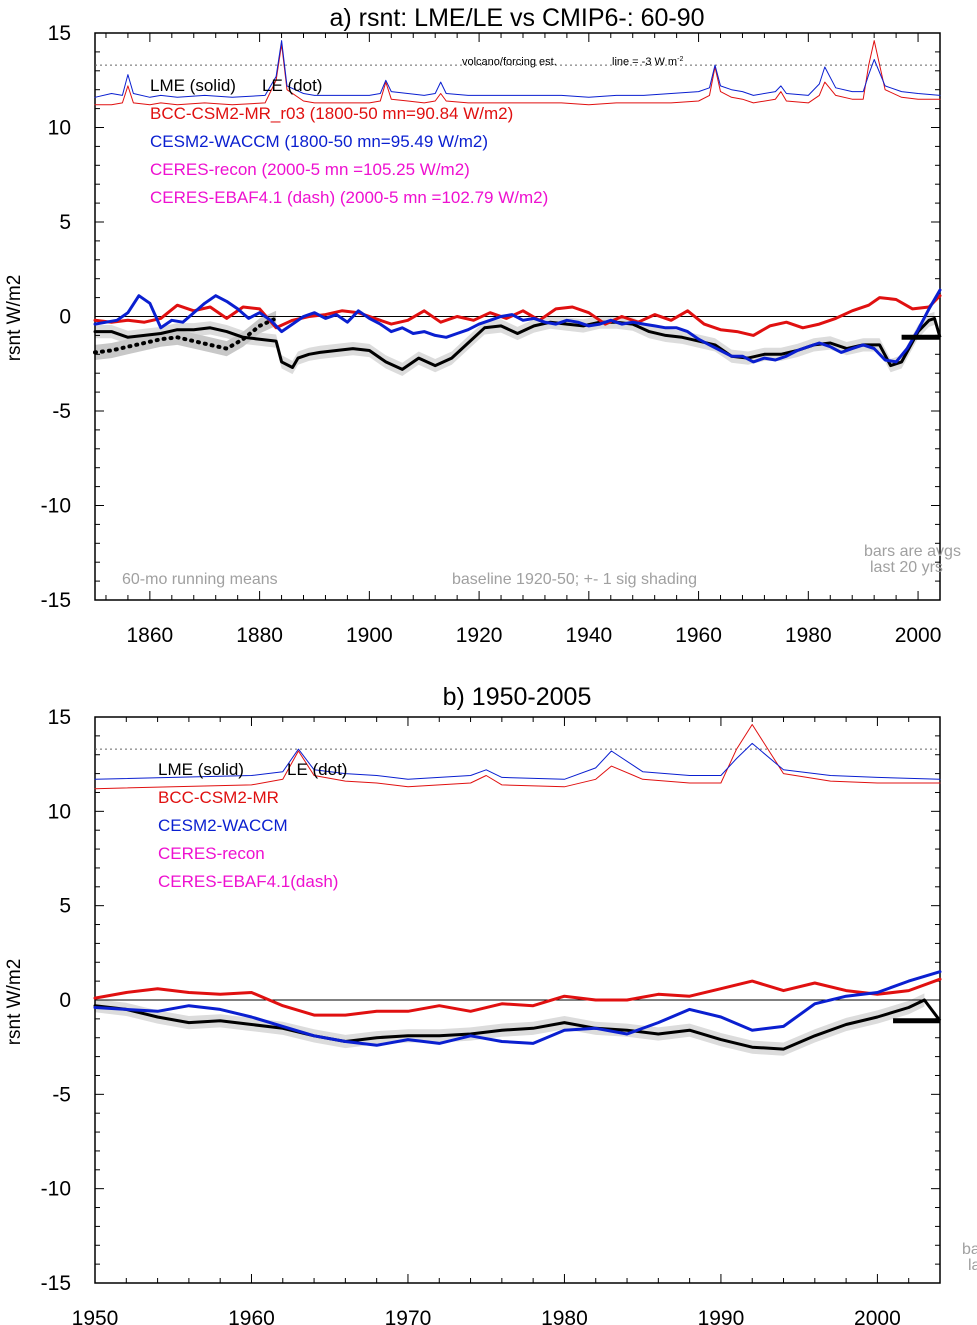 The image size is (977, 1325). Describe the element at coordinates (721, 1316) in the screenshot. I see `panel-b-xtick-label: 1990` at that location.